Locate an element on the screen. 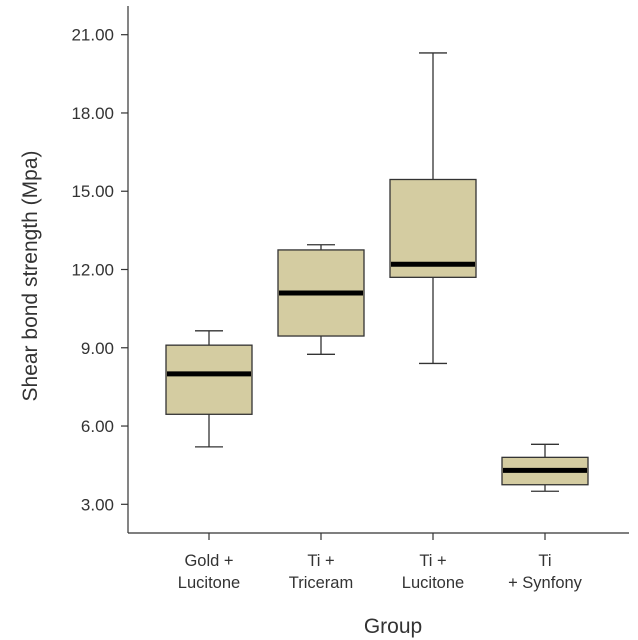 Image resolution: width=638 pixels, height=640 pixels. y-tick-label: 6.00 is located at coordinates (97, 426).